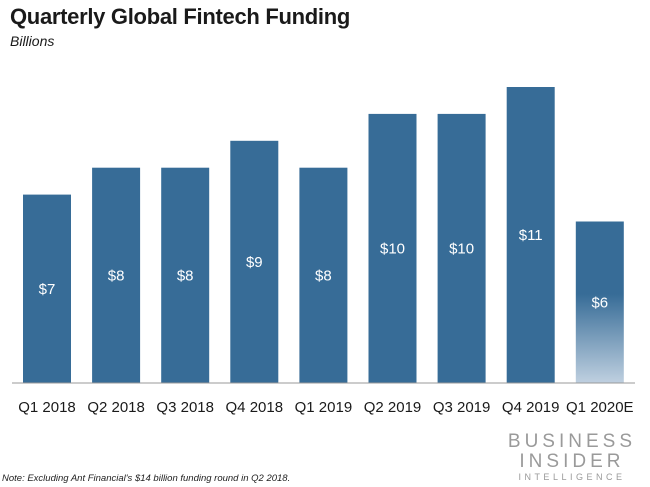 The image size is (650, 487). I want to click on bar-q1-2018, so click(47, 288).